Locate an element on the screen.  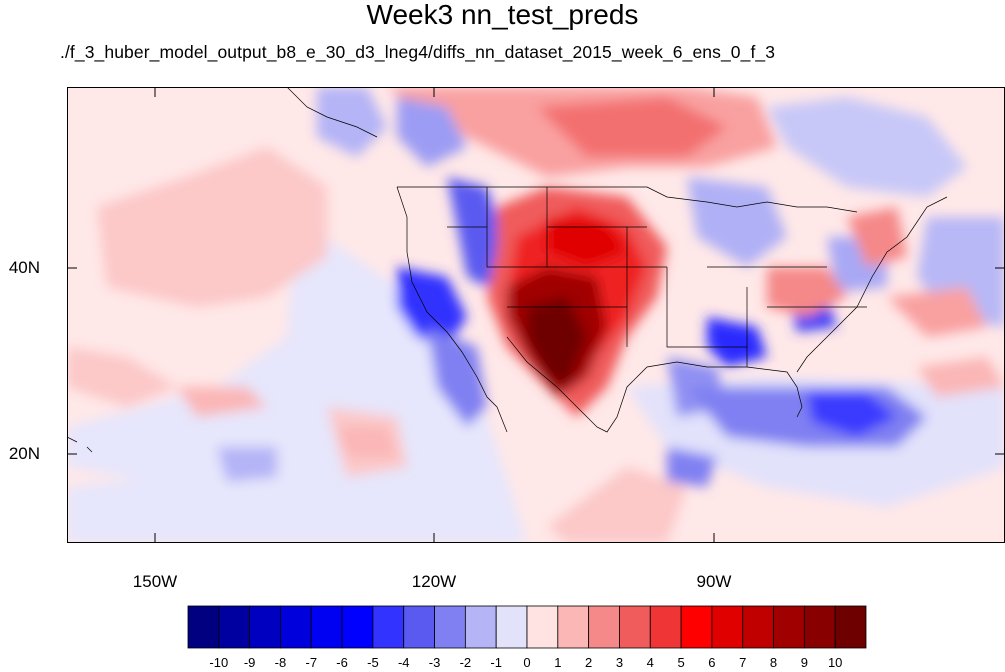
colorbar-tick-label: 7 is located at coordinates (743, 662).